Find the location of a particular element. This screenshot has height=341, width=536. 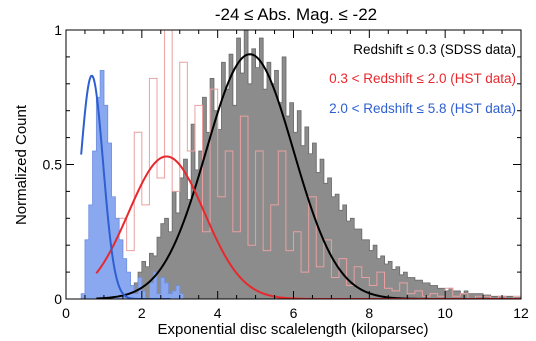

legend-entry-1: 0.3 < Redshift ≤ 2.0 (HST data) is located at coordinates (422, 78).